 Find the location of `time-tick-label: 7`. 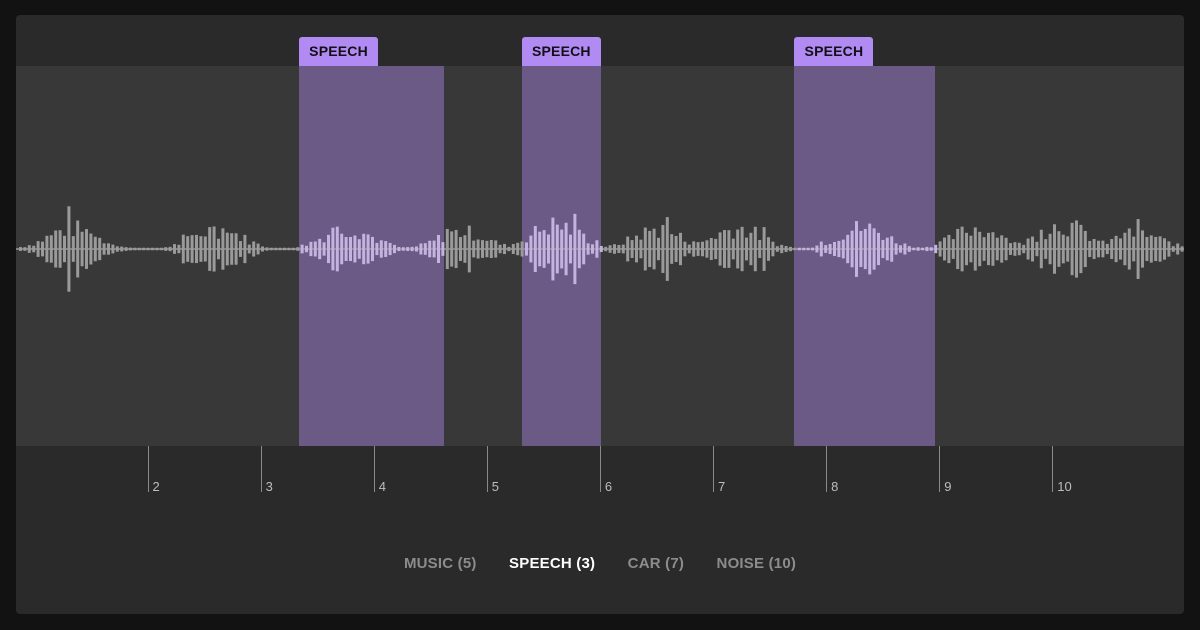

time-tick-label: 7 is located at coordinates (722, 486).